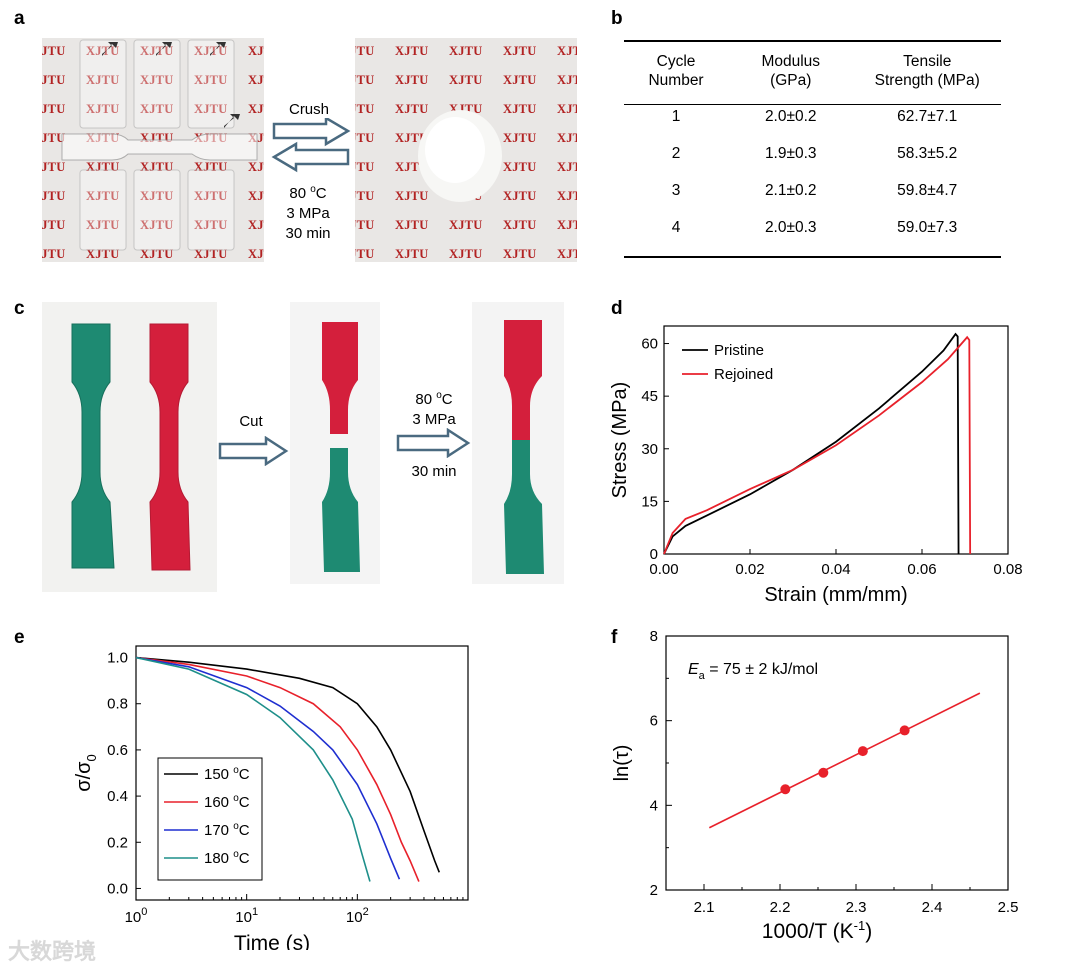 This screenshot has height=969, width=1080. Describe the element at coordinates (159, 145) in the screenshot. I see `transparent-dogbone-shapes` at that location.